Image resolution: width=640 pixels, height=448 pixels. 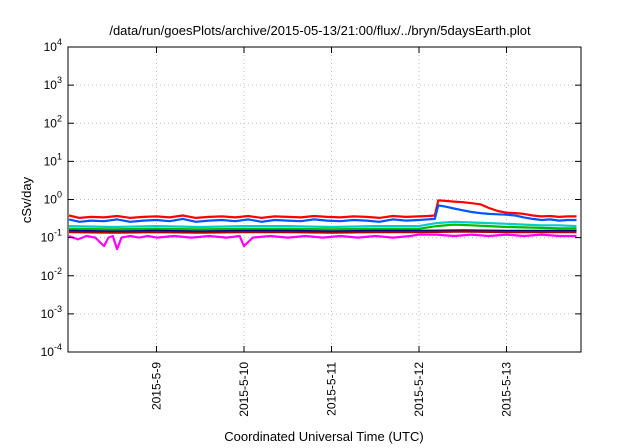 What do you see at coordinates (26, 199) in the screenshot?
I see `y-axis-label: cSv/day` at bounding box center [26, 199].